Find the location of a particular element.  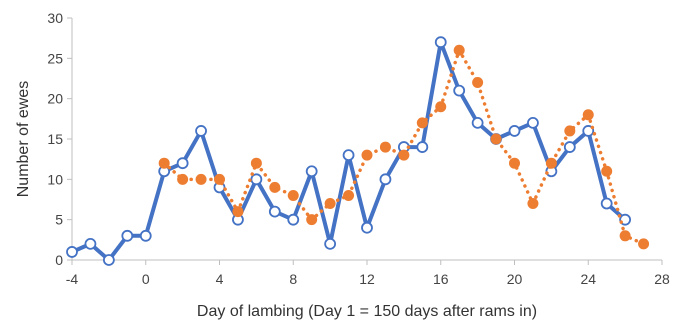

x-tick-label: 4 is located at coordinates (220, 279).